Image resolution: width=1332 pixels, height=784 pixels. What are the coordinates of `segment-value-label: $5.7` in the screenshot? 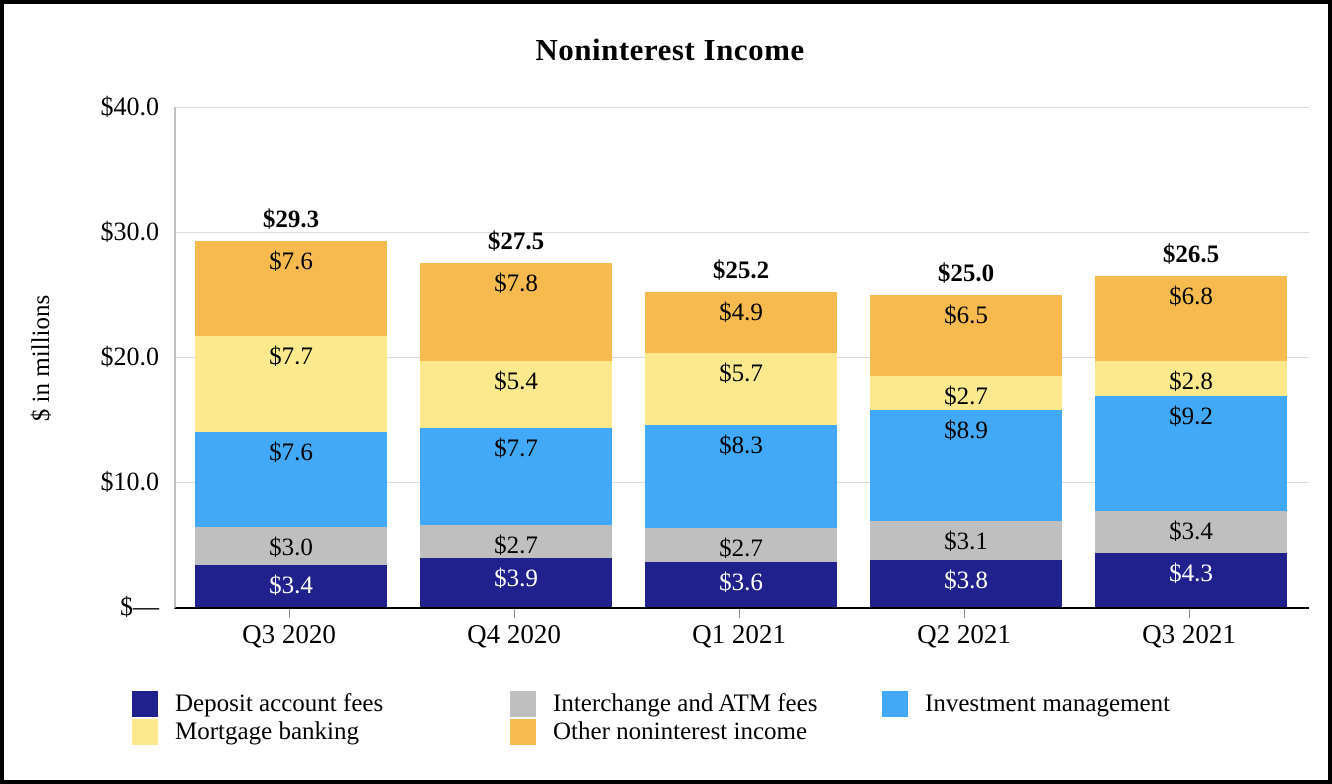 It's located at (741, 374).